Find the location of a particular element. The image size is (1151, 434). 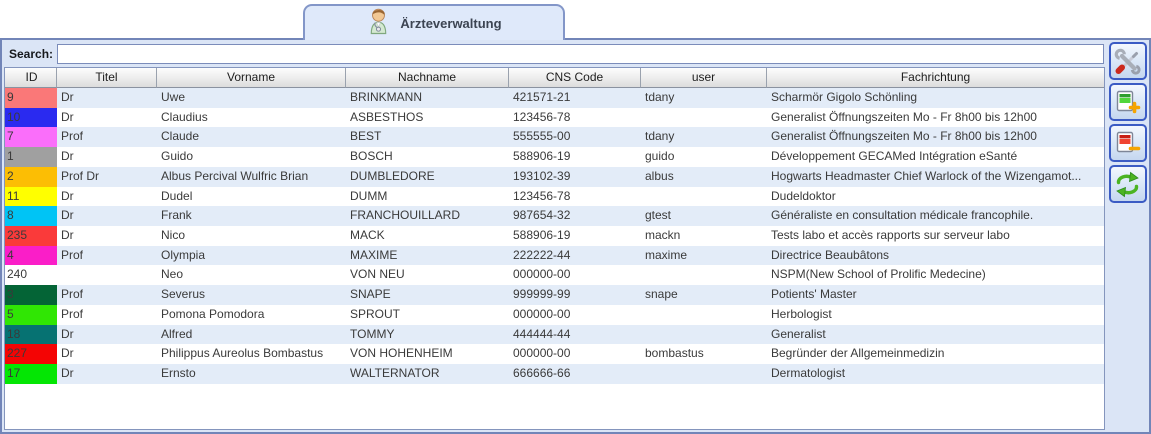

settings-button is located at coordinates (1127, 61).